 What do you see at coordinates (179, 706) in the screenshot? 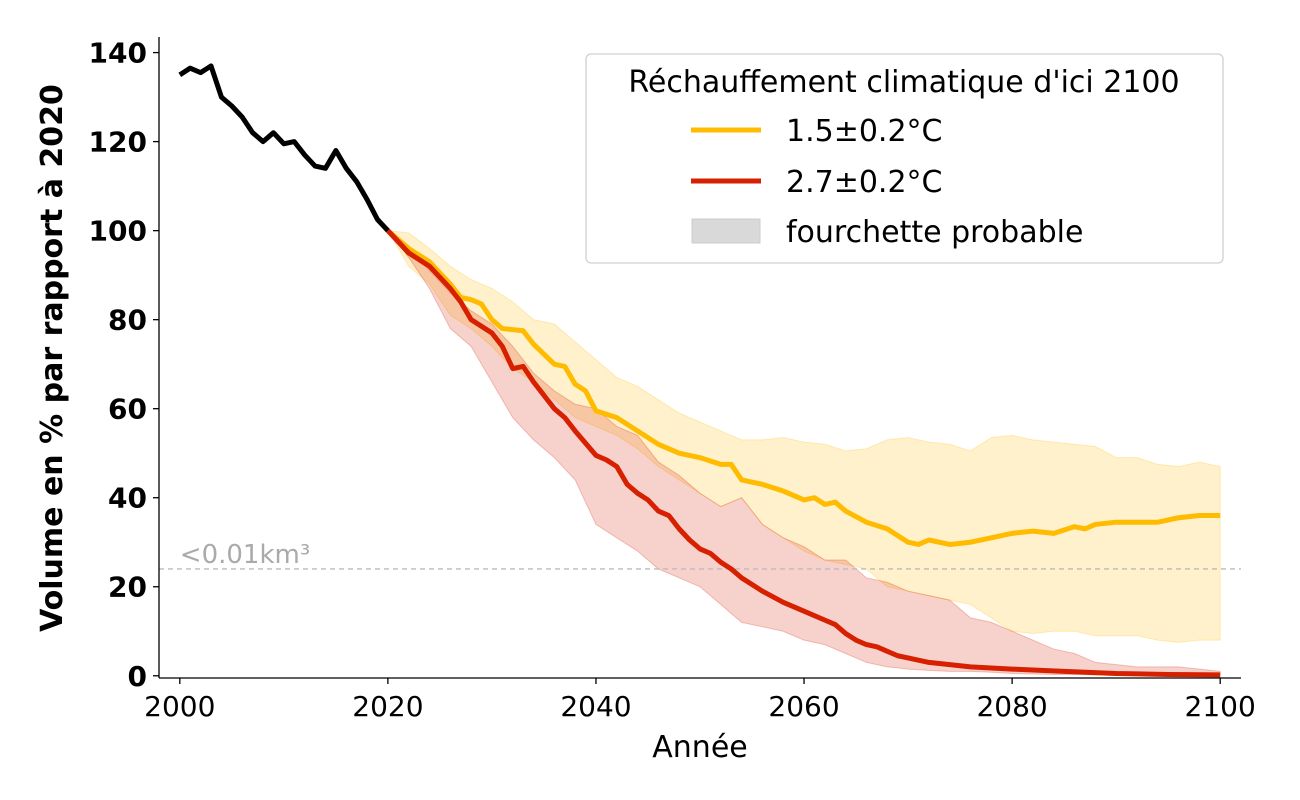
I see `x-tick-label: 2000` at bounding box center [179, 706].